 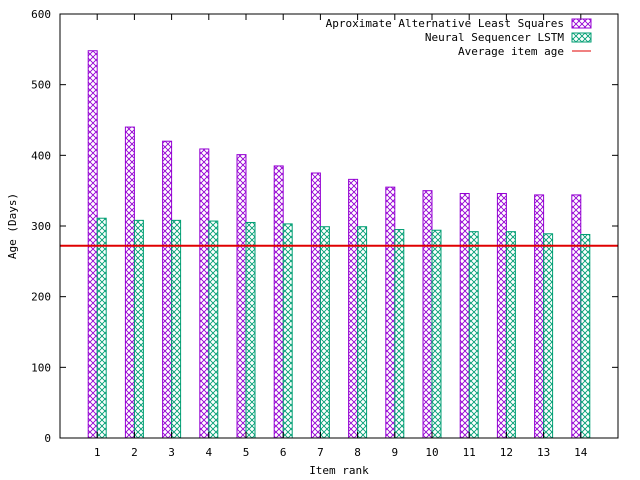 What do you see at coordinates (12, 226) in the screenshot?
I see `y-axis-label: Age (Days)` at bounding box center [12, 226].